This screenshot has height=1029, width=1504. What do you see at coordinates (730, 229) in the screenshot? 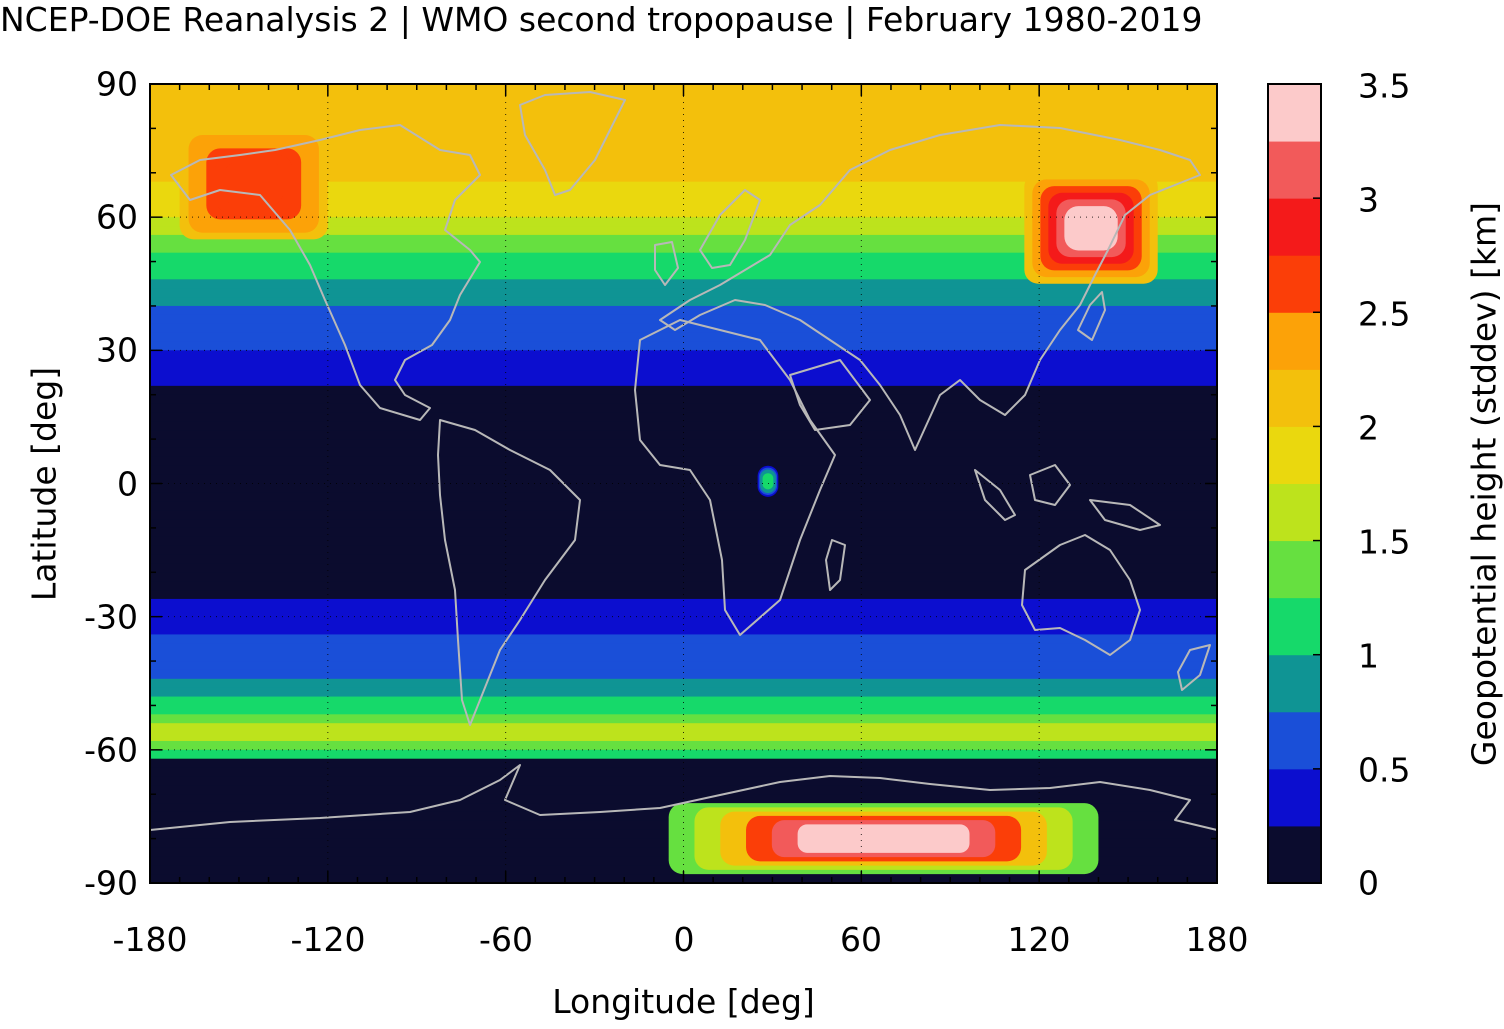
I see `coastline-scandinavia` at bounding box center [730, 229].